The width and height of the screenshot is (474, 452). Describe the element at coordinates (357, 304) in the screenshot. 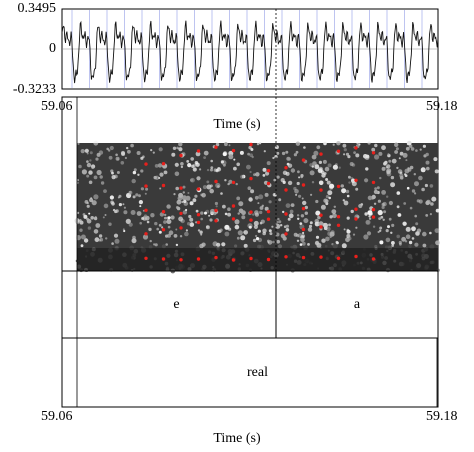

I see `phone-interval-a: a` at that location.